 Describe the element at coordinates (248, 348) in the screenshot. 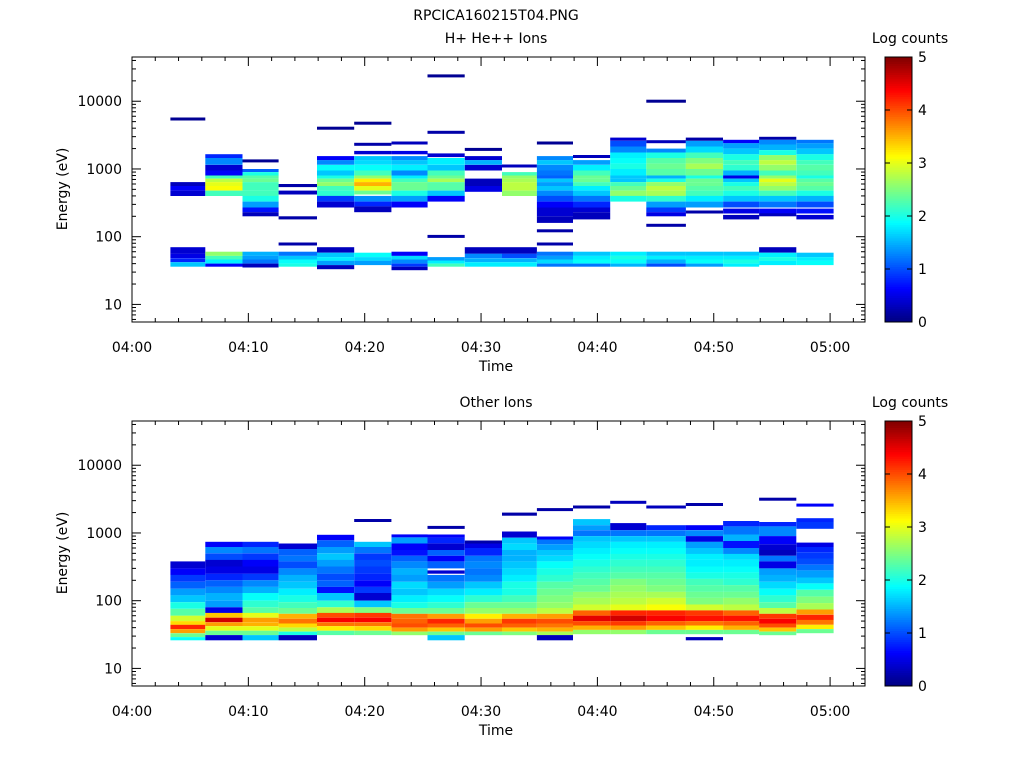

I see `x-tick-label: 04:10` at that location.